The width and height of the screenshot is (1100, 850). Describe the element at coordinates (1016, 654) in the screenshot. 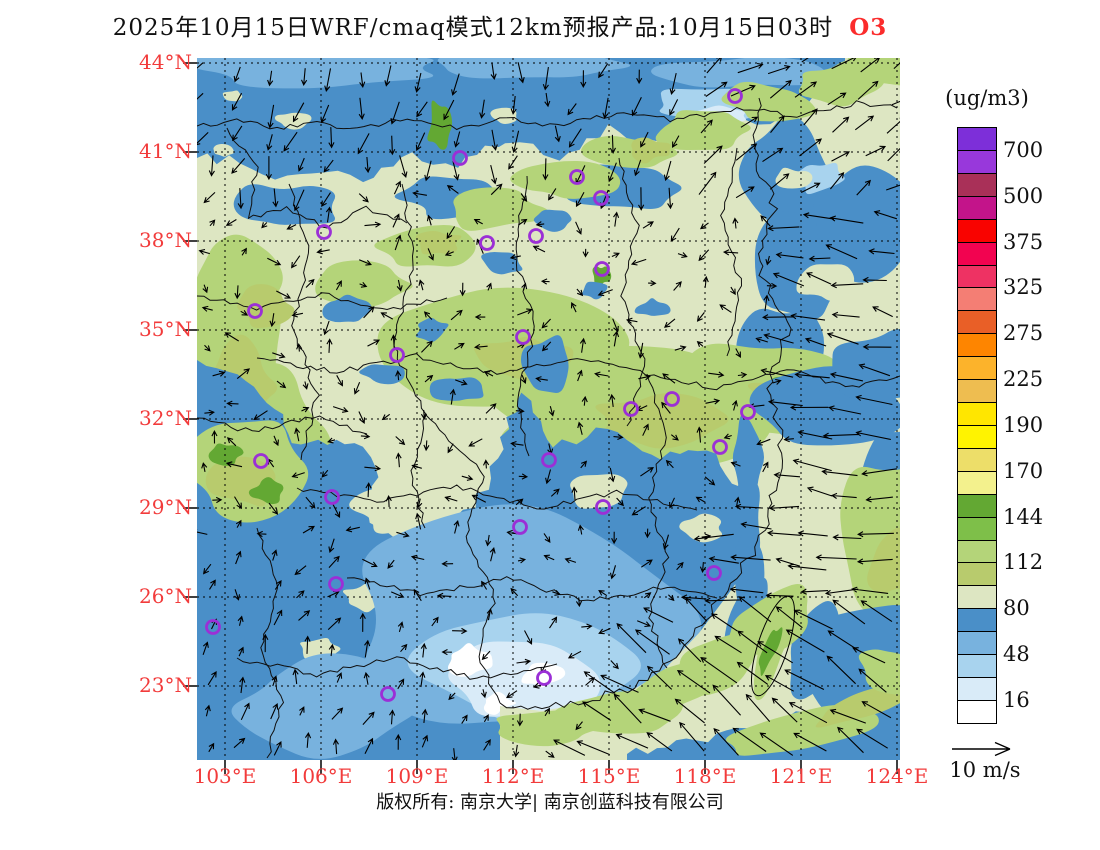

I see `legend-value: 48` at that location.